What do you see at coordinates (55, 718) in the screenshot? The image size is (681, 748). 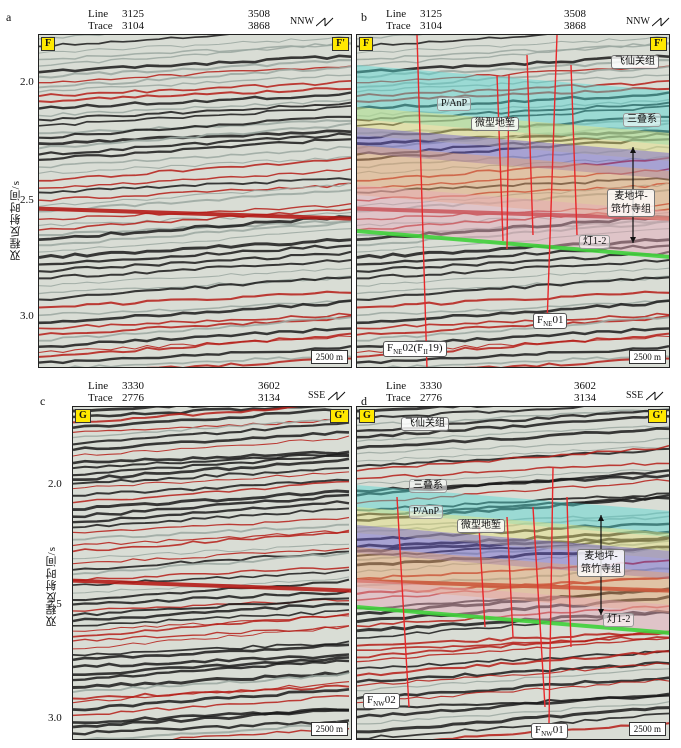 I see `y-tick-bottom-3-0: 3.0` at bounding box center [55, 718].